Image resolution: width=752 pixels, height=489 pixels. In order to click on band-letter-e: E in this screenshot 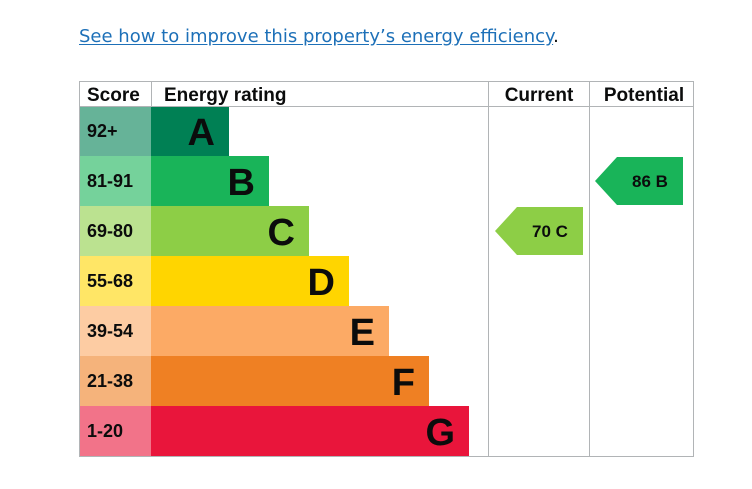, I will do `click(362, 333)`.